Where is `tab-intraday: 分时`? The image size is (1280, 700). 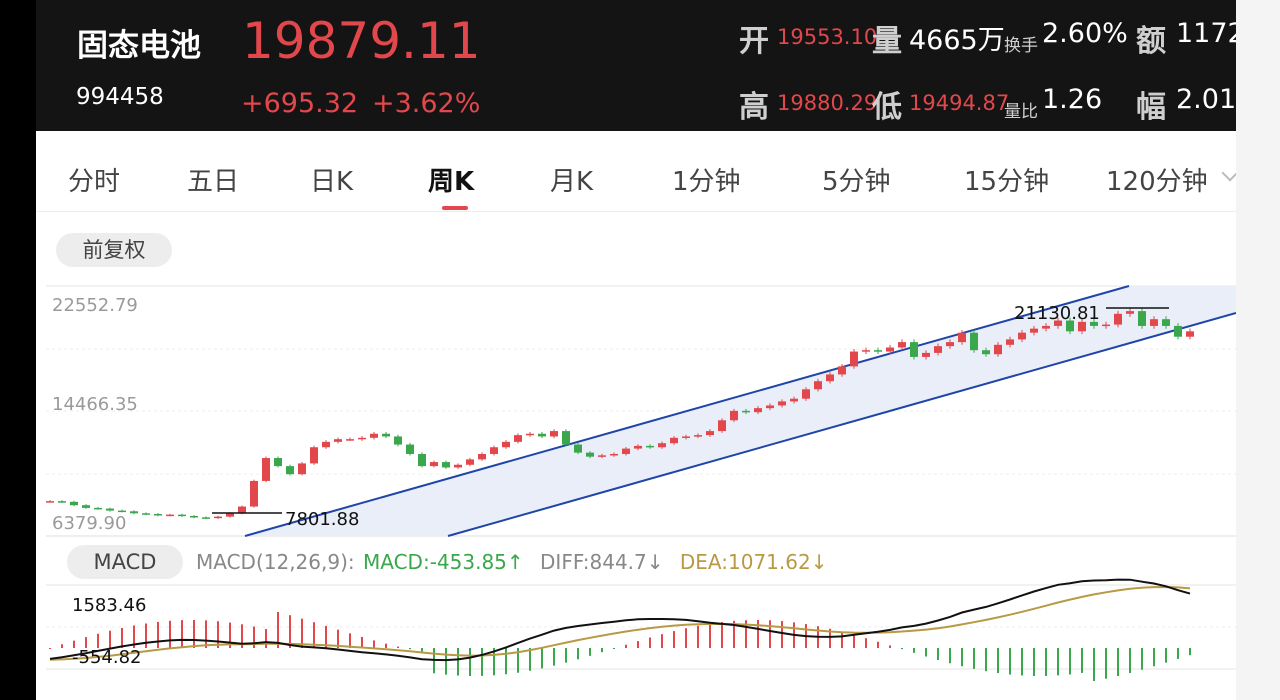
tab-intraday: 分时 is located at coordinates (94, 182).